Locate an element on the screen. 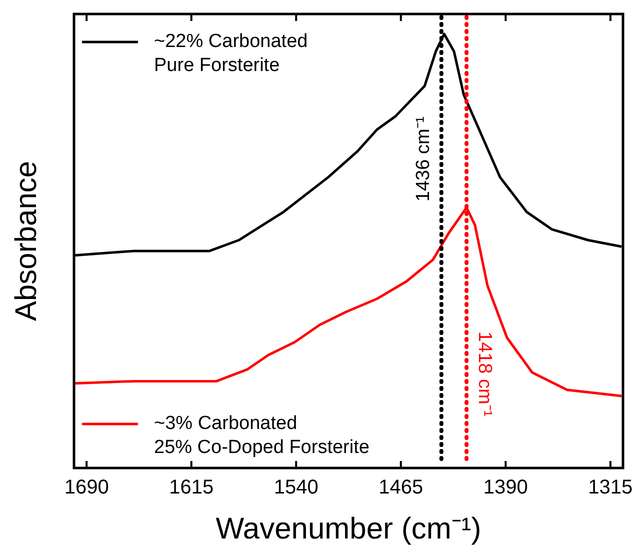 The height and width of the screenshot is (556, 643). x-tick-label: 1615 is located at coordinates (191, 487).